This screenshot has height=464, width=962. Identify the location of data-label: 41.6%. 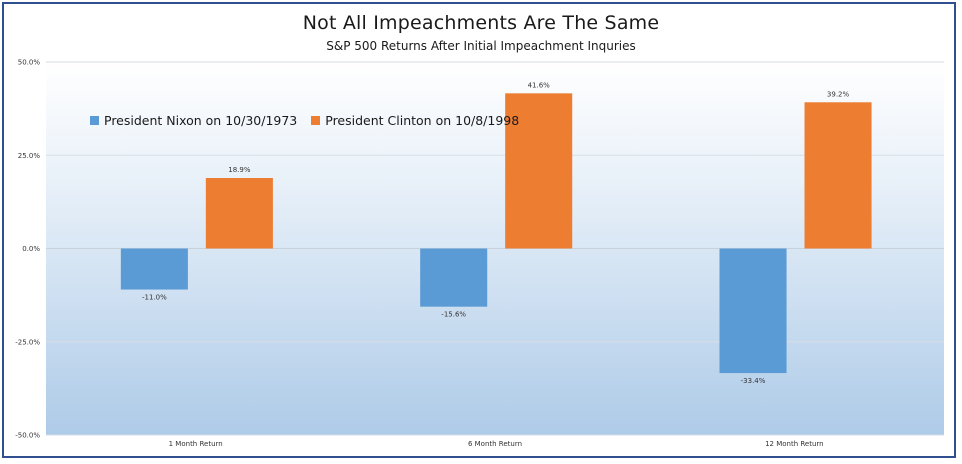
(539, 85).